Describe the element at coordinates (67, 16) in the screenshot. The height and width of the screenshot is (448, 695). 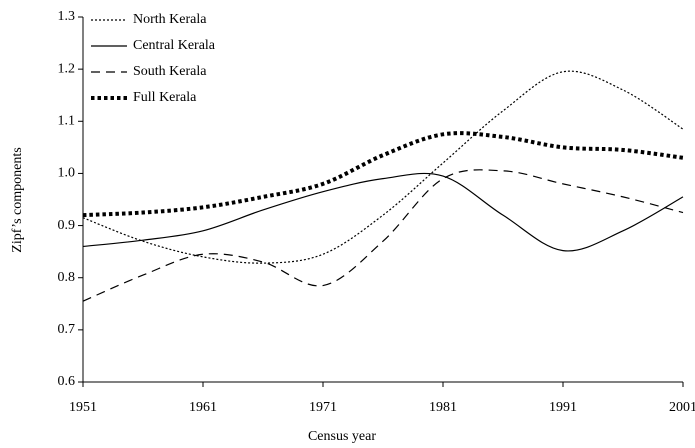
I see `y-tick-label: 1.3` at that location.